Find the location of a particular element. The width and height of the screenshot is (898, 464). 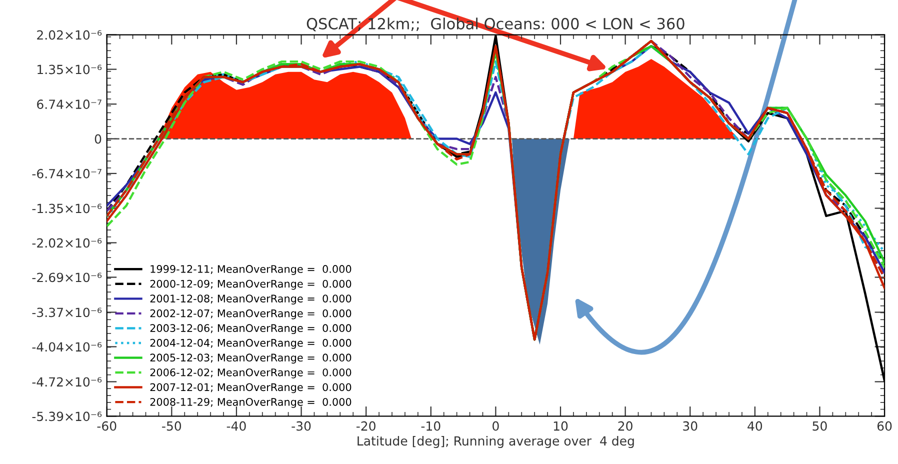

x-tick-label: 30 is located at coordinates (690, 426).